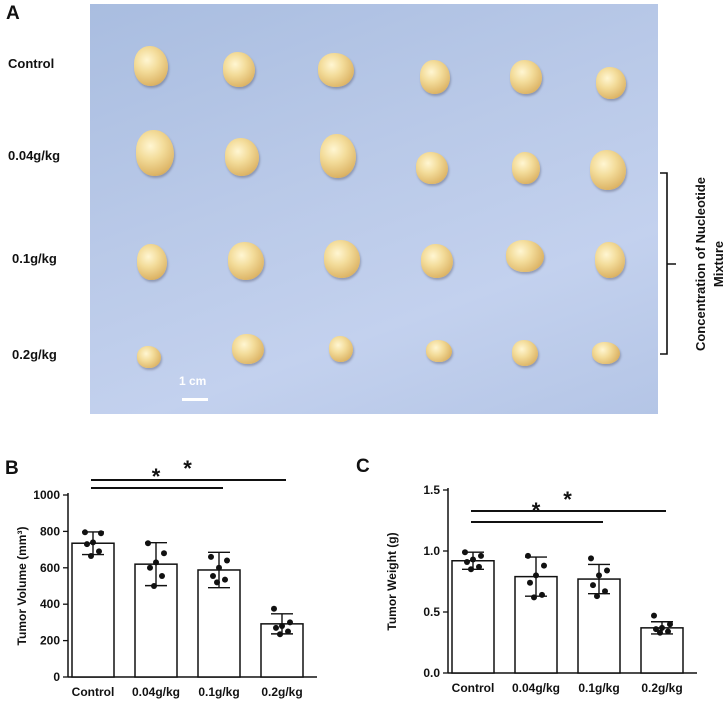 The height and width of the screenshot is (706, 726). What do you see at coordinates (363, 466) in the screenshot?
I see `panel-c-letter: C` at bounding box center [363, 466].